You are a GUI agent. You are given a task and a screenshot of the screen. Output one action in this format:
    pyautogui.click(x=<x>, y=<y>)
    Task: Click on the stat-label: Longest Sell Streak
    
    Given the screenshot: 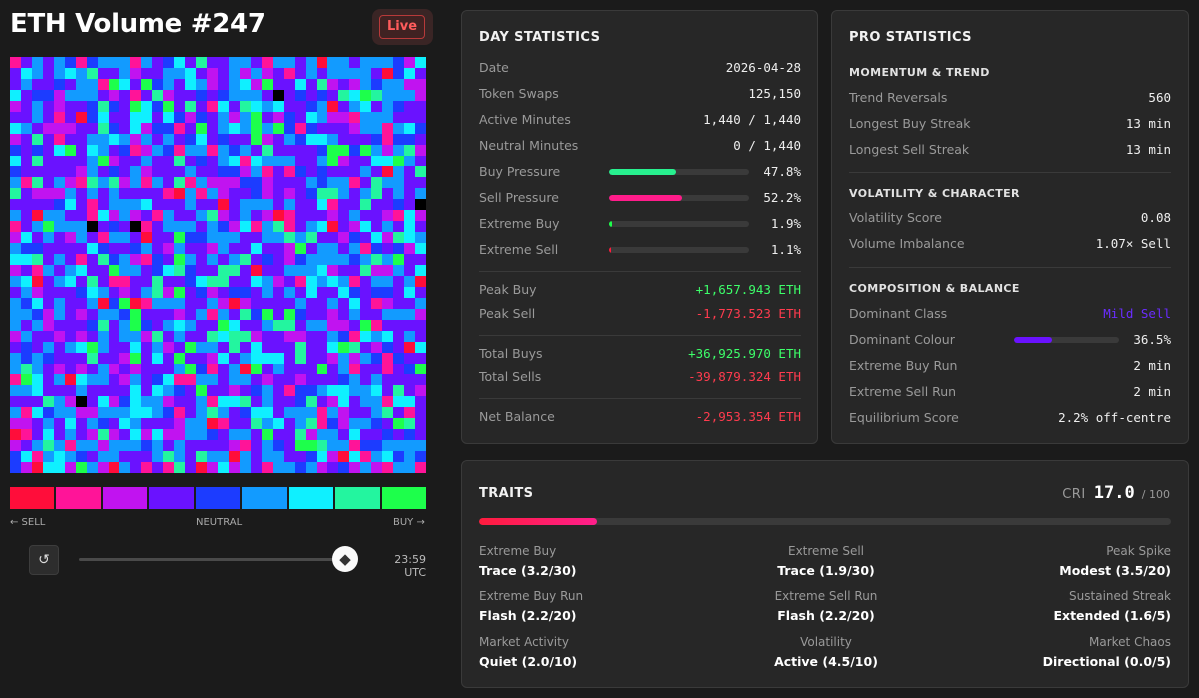 What is the action you would take?
    pyautogui.click(x=909, y=149)
    